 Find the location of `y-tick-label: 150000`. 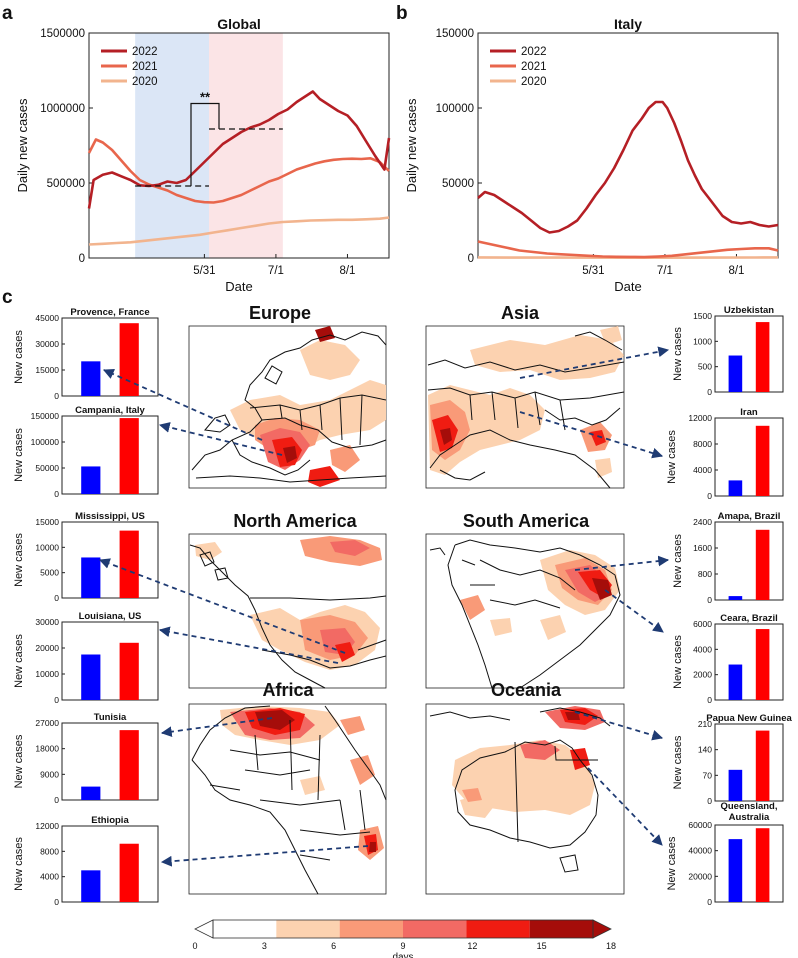

y-tick-label: 150000 is located at coordinates (45, 416).